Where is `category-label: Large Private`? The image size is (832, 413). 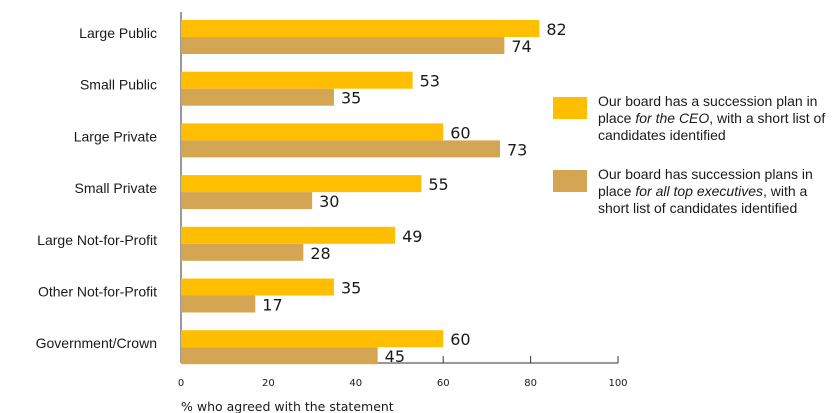 category-label: Large Private is located at coordinates (115, 136).